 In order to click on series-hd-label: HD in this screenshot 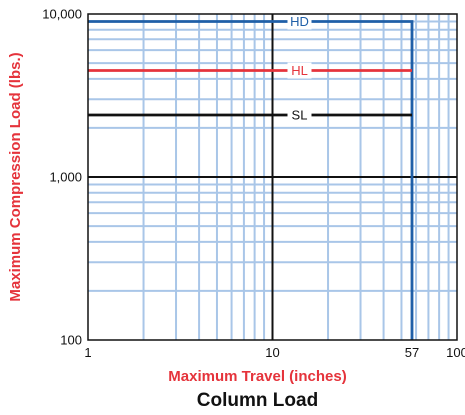, I will do `click(299, 21)`.